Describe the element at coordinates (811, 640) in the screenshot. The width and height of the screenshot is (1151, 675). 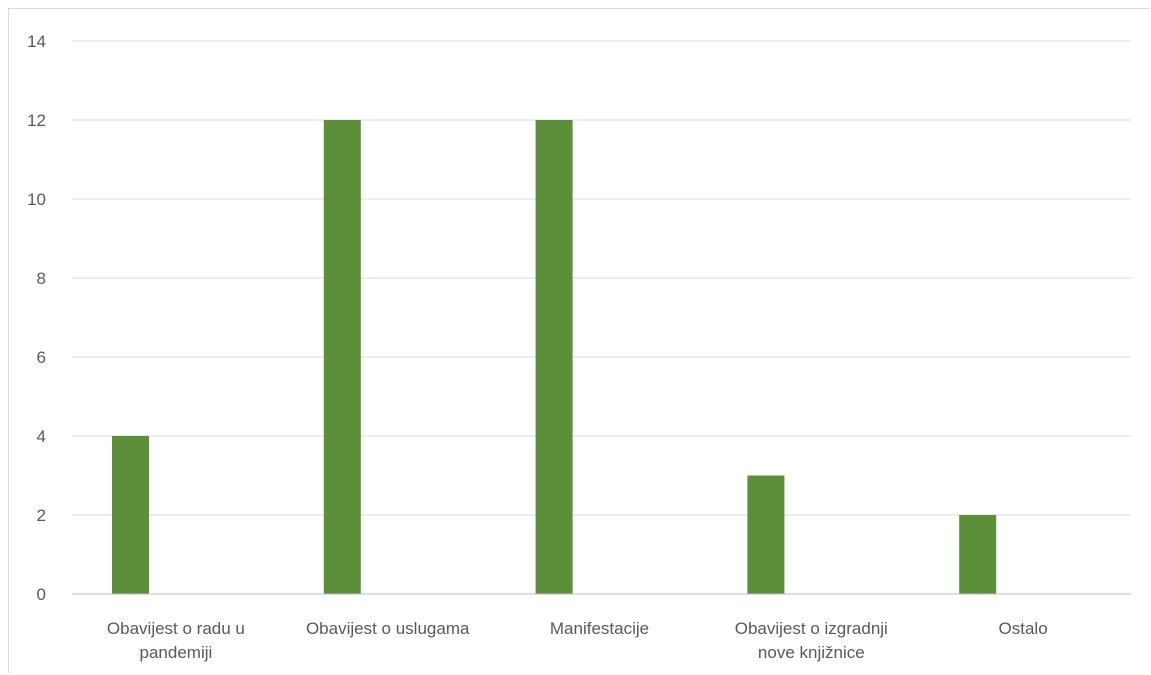
I see `x-category-label: Obavijest o izgradnji nove knjižnice` at that location.